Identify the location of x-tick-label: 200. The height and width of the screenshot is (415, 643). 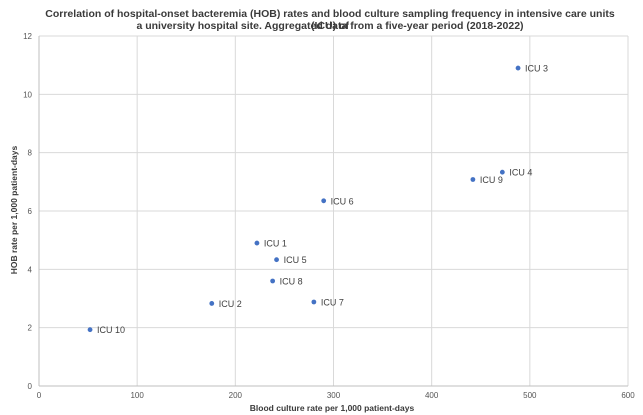
(236, 395).